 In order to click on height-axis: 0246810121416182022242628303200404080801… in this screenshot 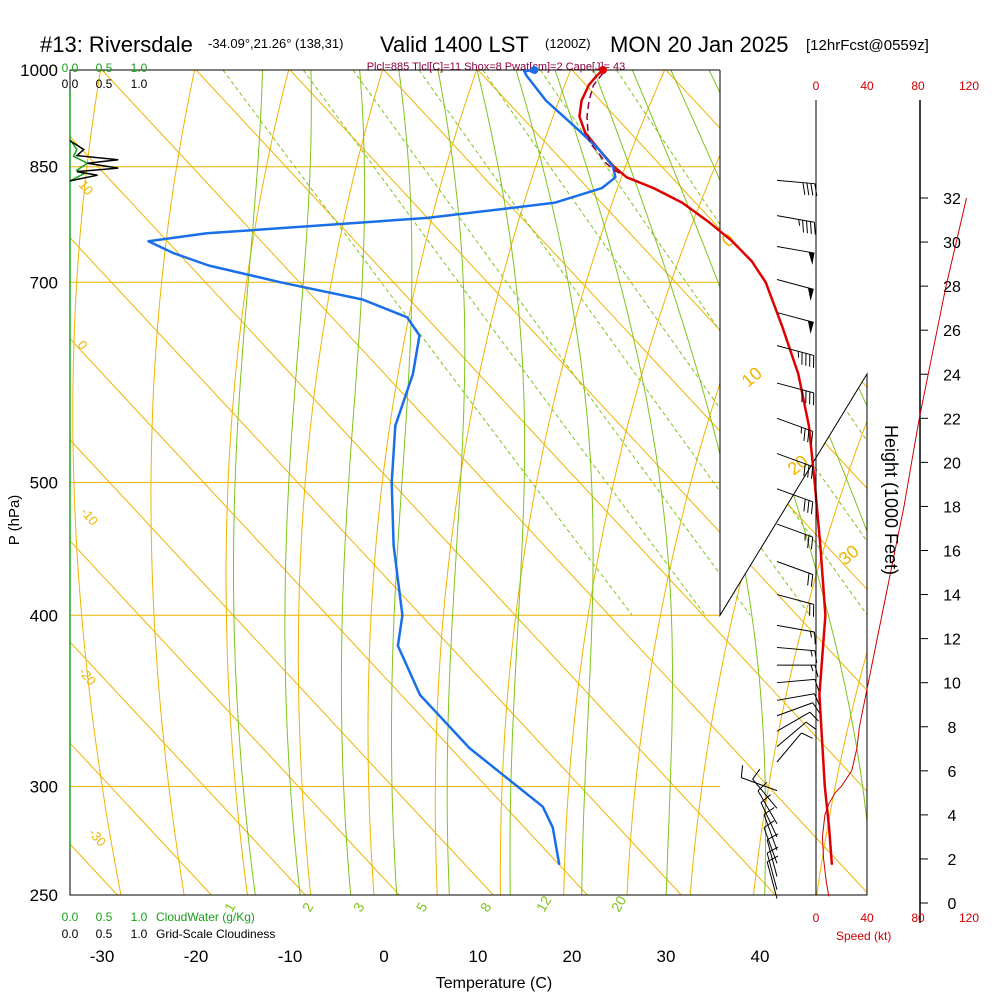, I will do `click(896, 502)`.